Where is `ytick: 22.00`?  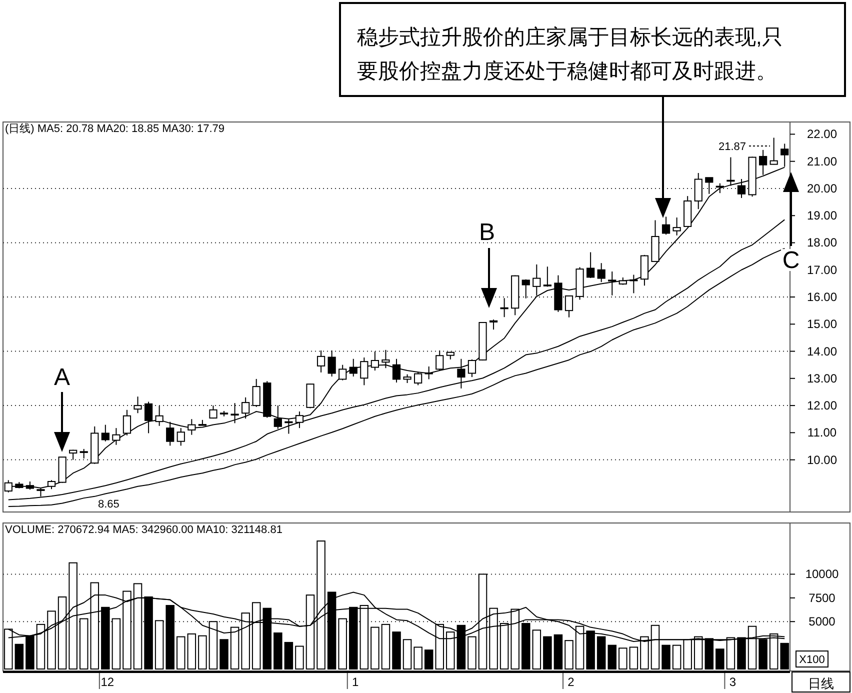 ytick: 22.00 is located at coordinates (822, 134).